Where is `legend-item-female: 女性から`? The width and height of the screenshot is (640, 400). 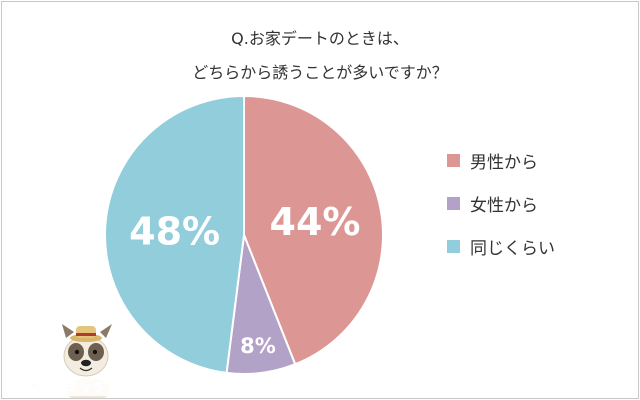 legend-item-female: 女性から is located at coordinates (501, 203).